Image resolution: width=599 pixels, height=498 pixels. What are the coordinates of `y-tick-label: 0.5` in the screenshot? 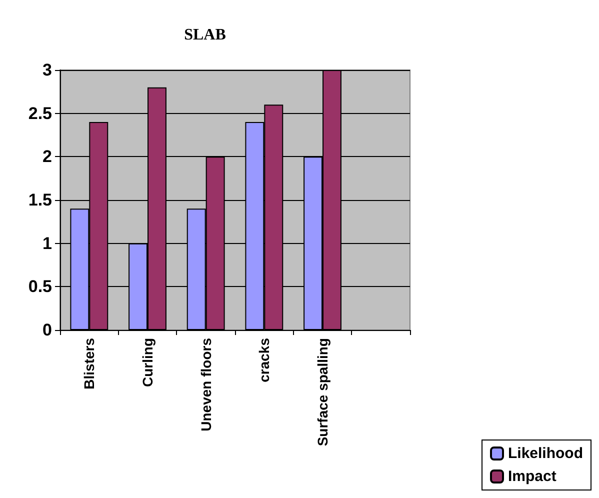 It's located at (40, 286).